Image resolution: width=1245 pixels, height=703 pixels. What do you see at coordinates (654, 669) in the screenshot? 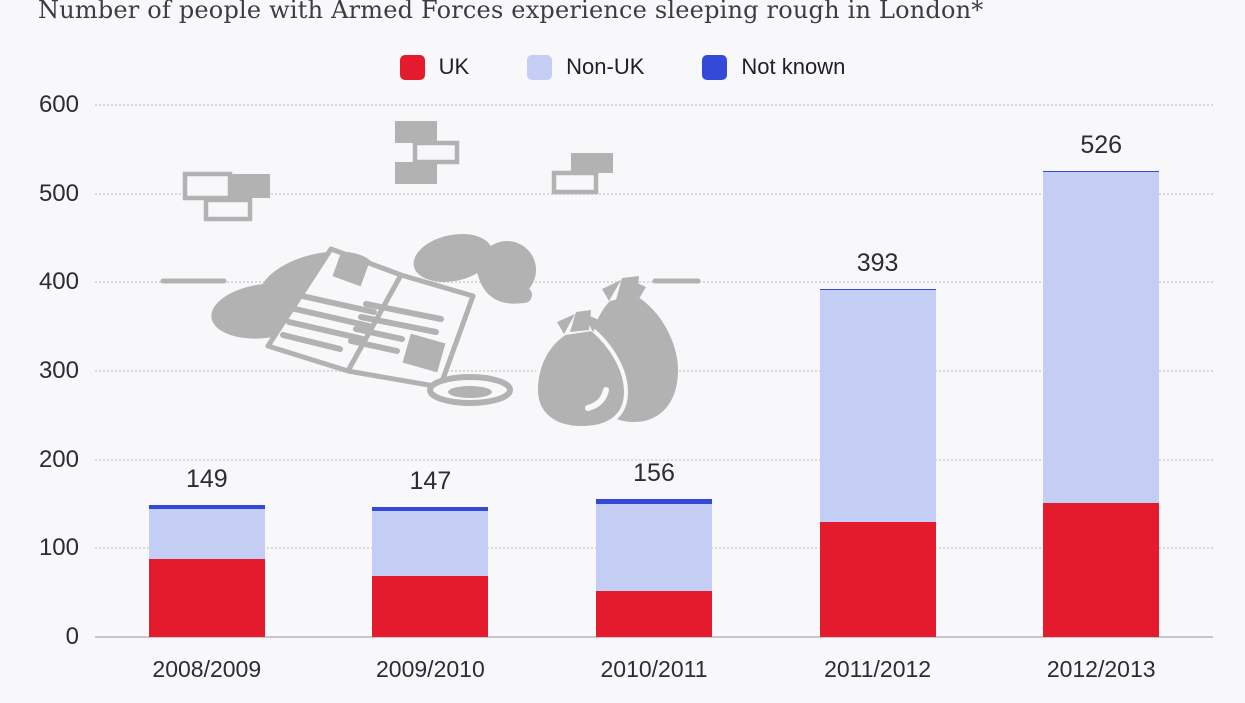
I see `x-axis-category-label: 2010/2011` at bounding box center [654, 669].